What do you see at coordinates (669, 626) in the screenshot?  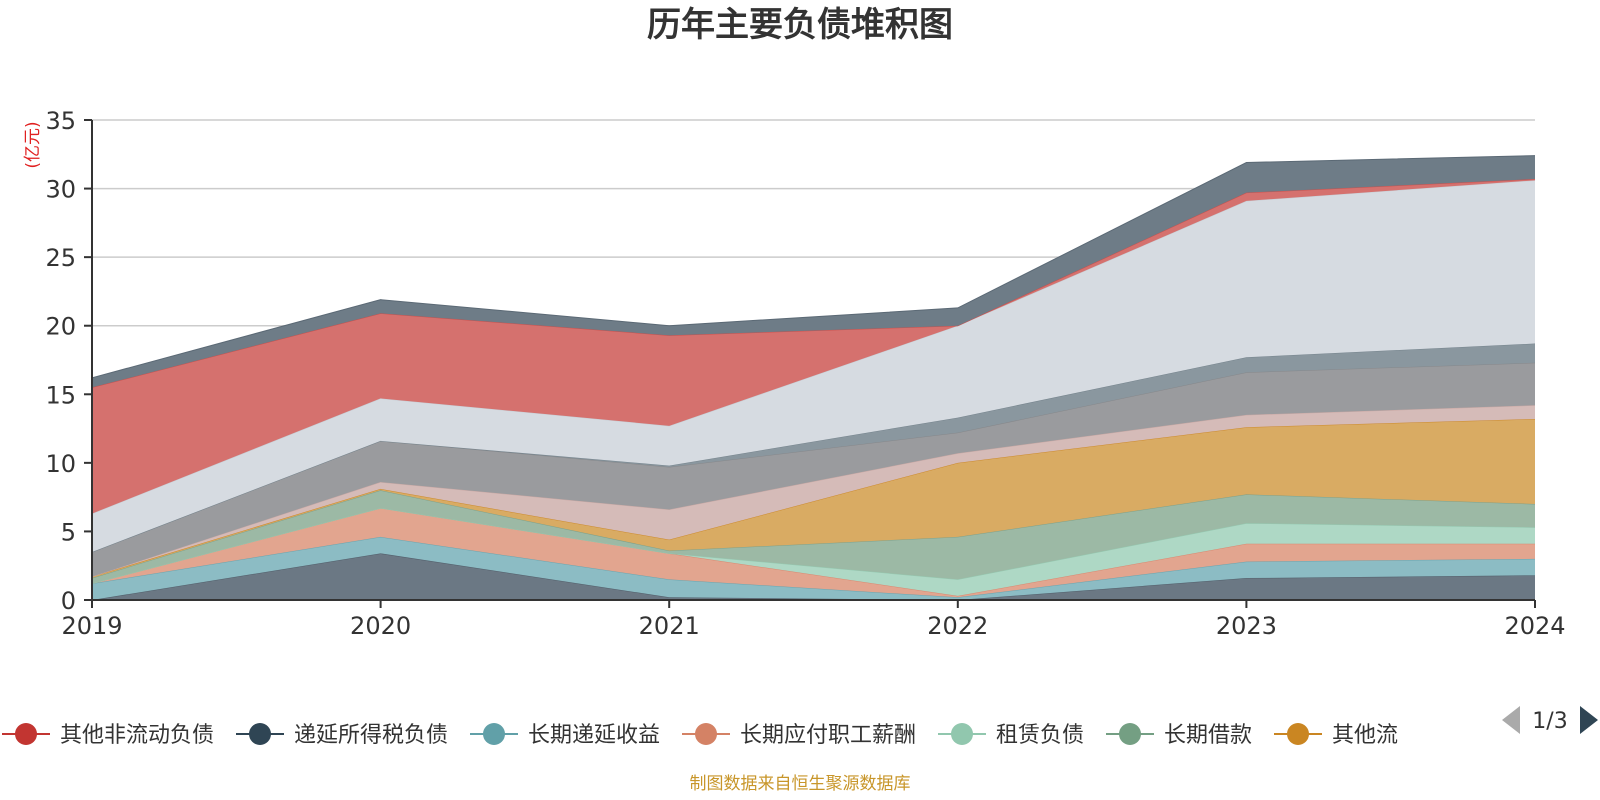 I see `x-tick-label: 2021` at bounding box center [669, 626].